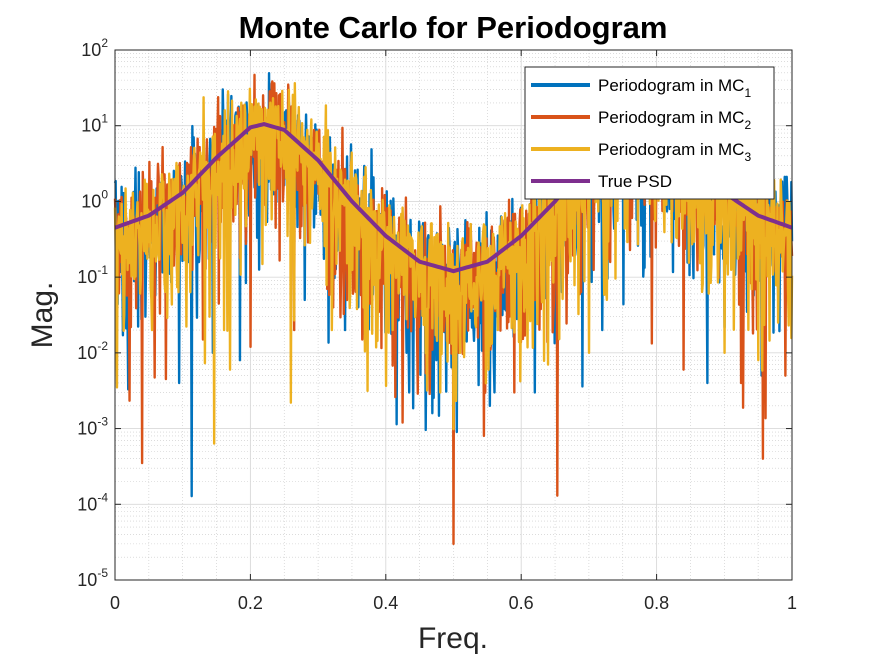 This screenshot has height=656, width=875. Describe the element at coordinates (521, 603) in the screenshot. I see `x-tick-label: 0.6` at that location.